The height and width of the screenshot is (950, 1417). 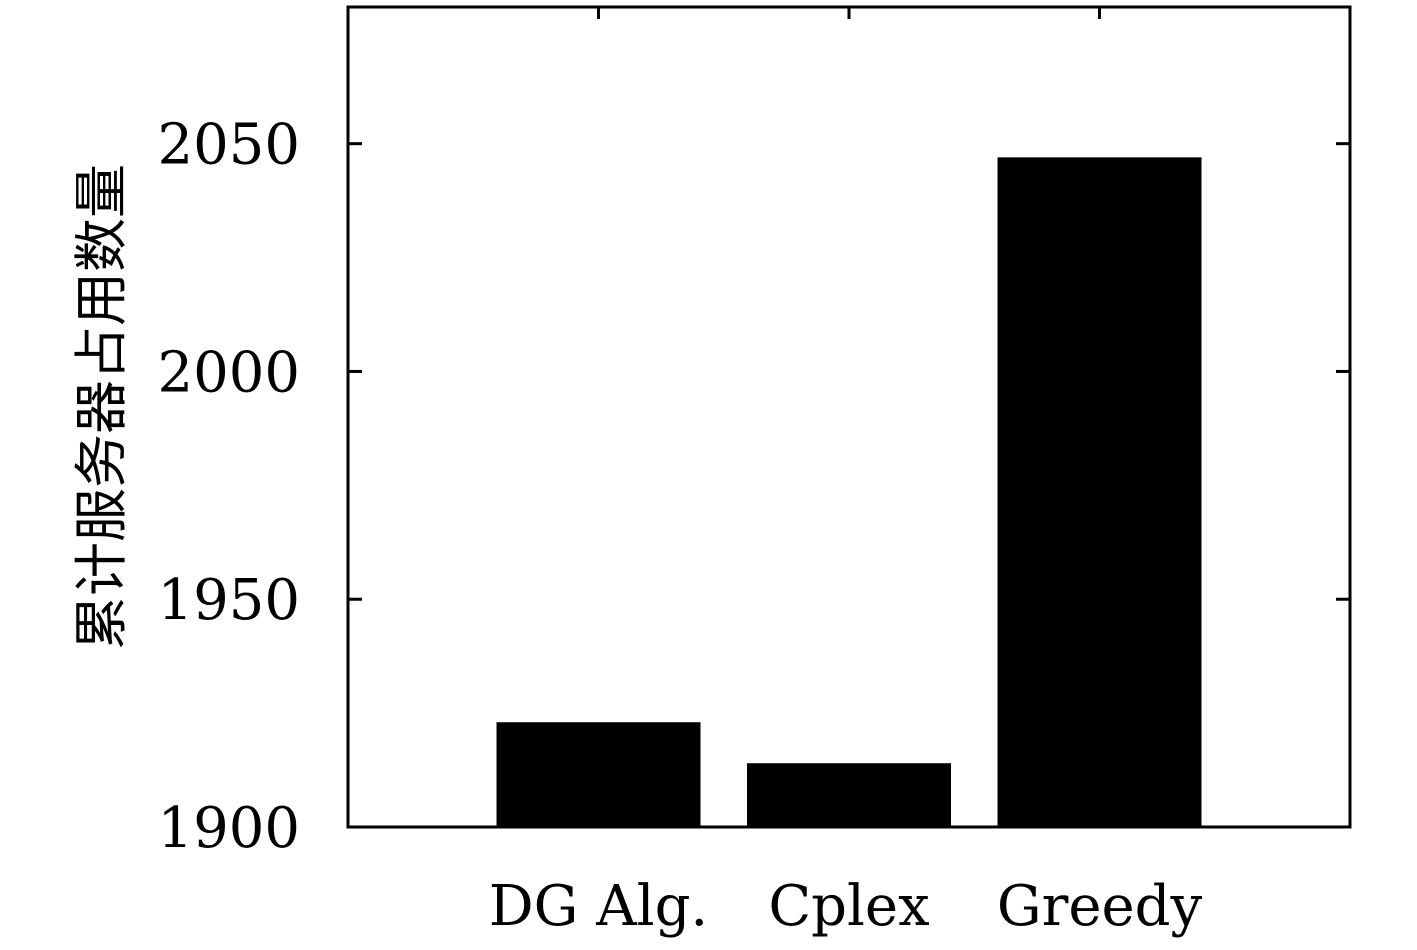 What do you see at coordinates (1099, 492) in the screenshot?
I see `bar-greedy` at bounding box center [1099, 492].